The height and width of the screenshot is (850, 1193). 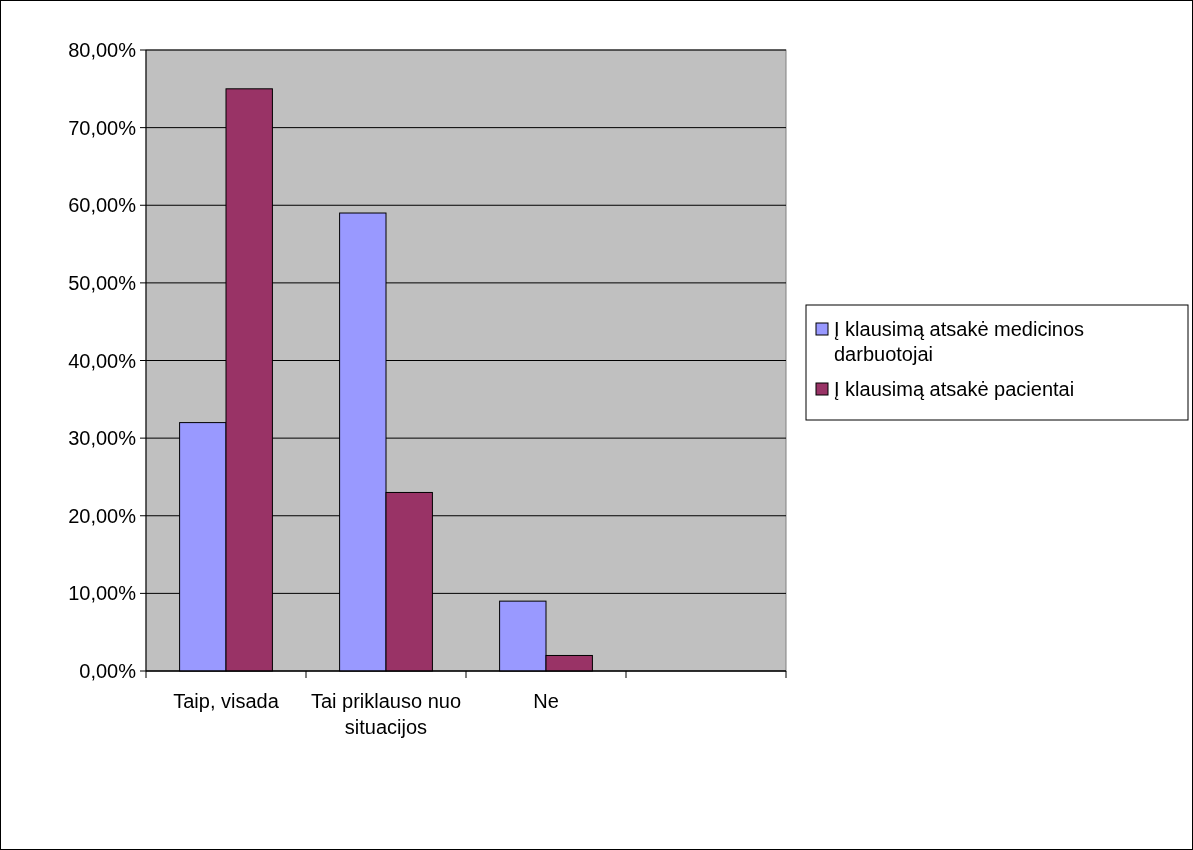 What do you see at coordinates (102, 127) in the screenshot?
I see `y-tick-label: 70,00%` at bounding box center [102, 127].